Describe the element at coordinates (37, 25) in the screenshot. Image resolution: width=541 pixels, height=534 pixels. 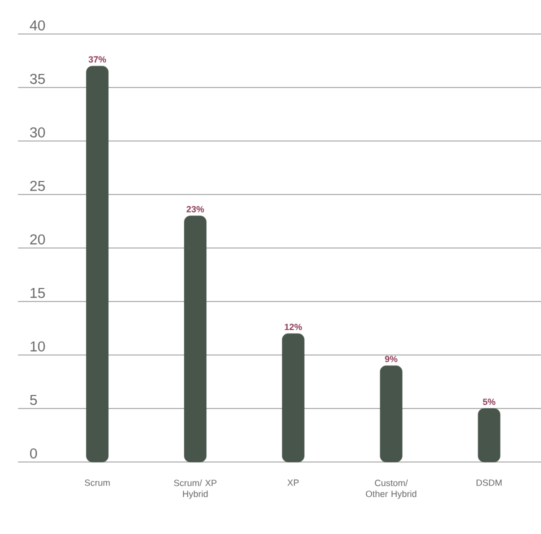
I see `y-tick-label: 40` at that location.